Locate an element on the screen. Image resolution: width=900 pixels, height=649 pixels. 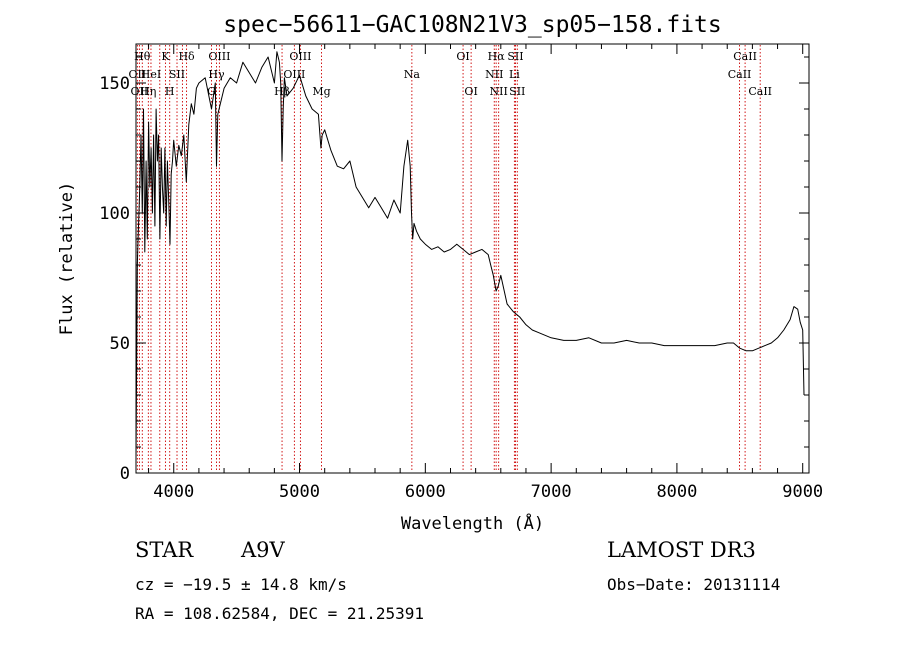
spectral-line-label: H is located at coordinates (170, 91).